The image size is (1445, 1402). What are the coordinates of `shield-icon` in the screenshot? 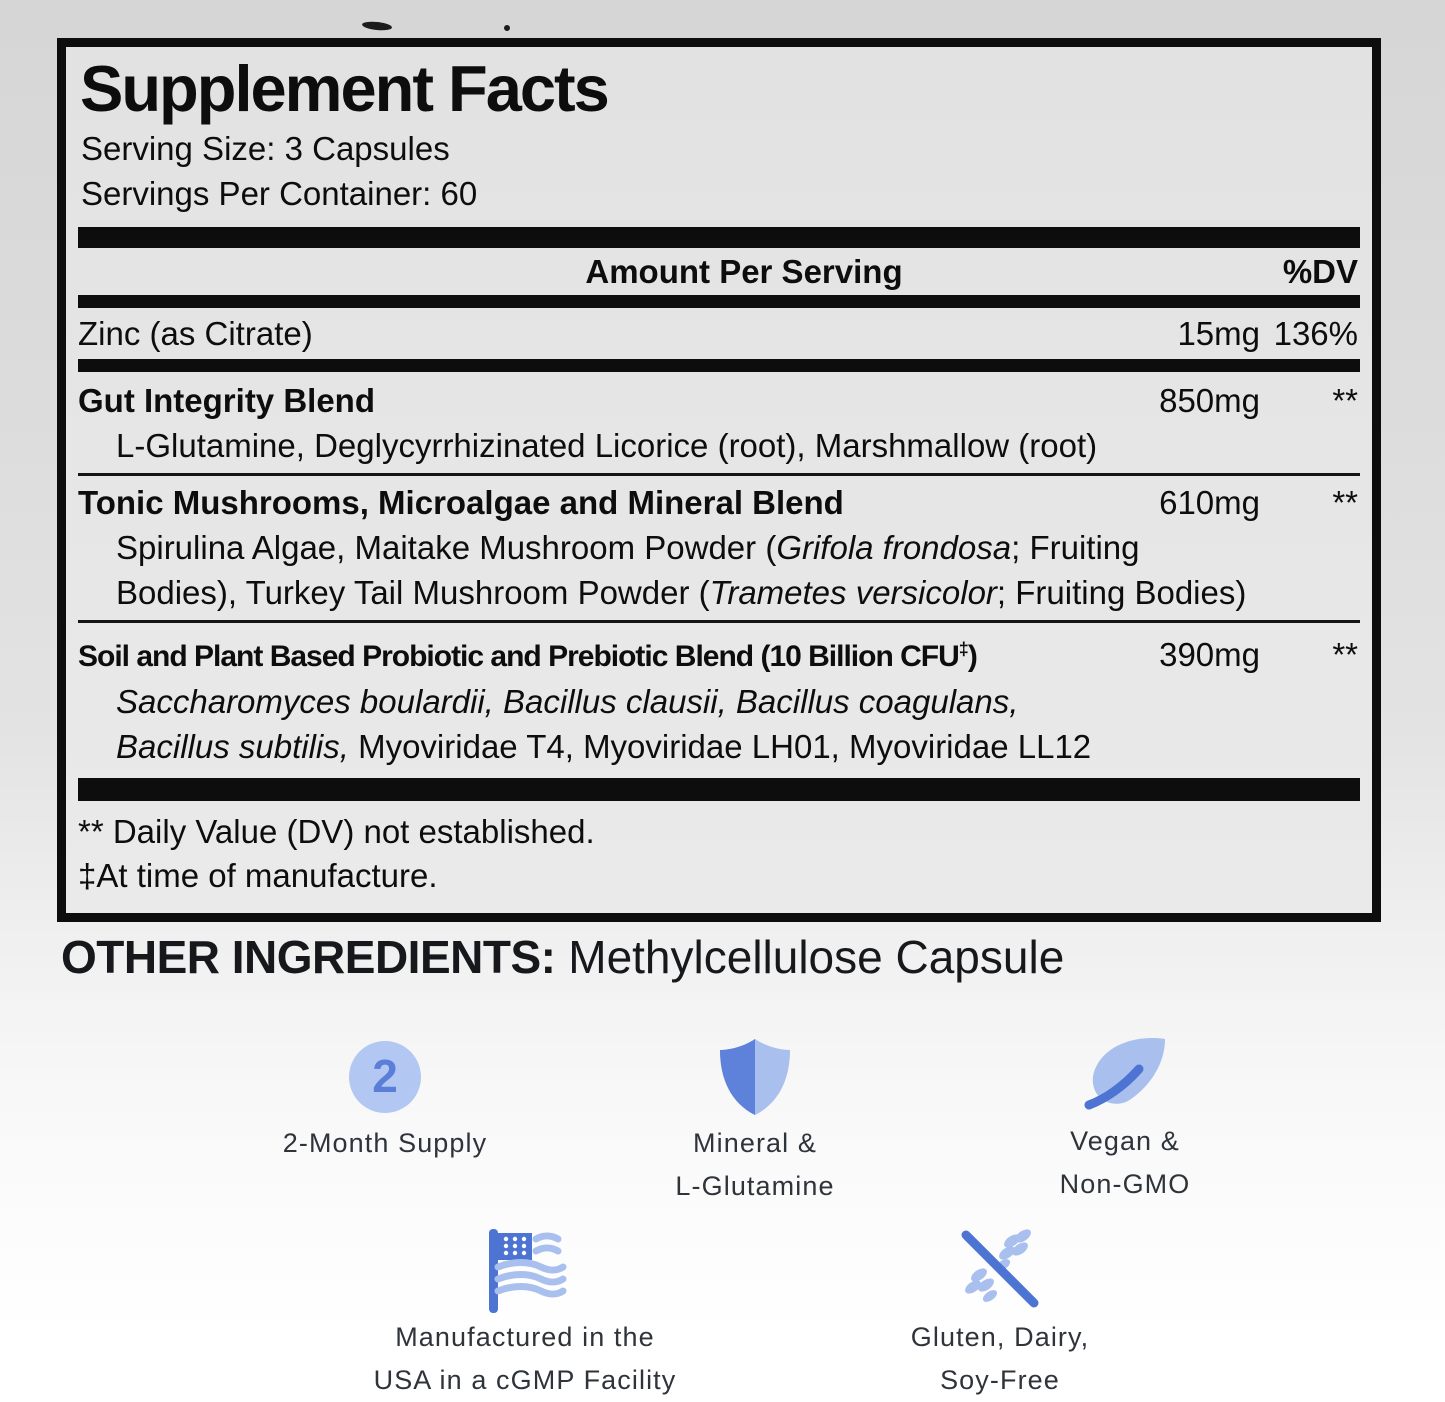 It's located at (755, 1077).